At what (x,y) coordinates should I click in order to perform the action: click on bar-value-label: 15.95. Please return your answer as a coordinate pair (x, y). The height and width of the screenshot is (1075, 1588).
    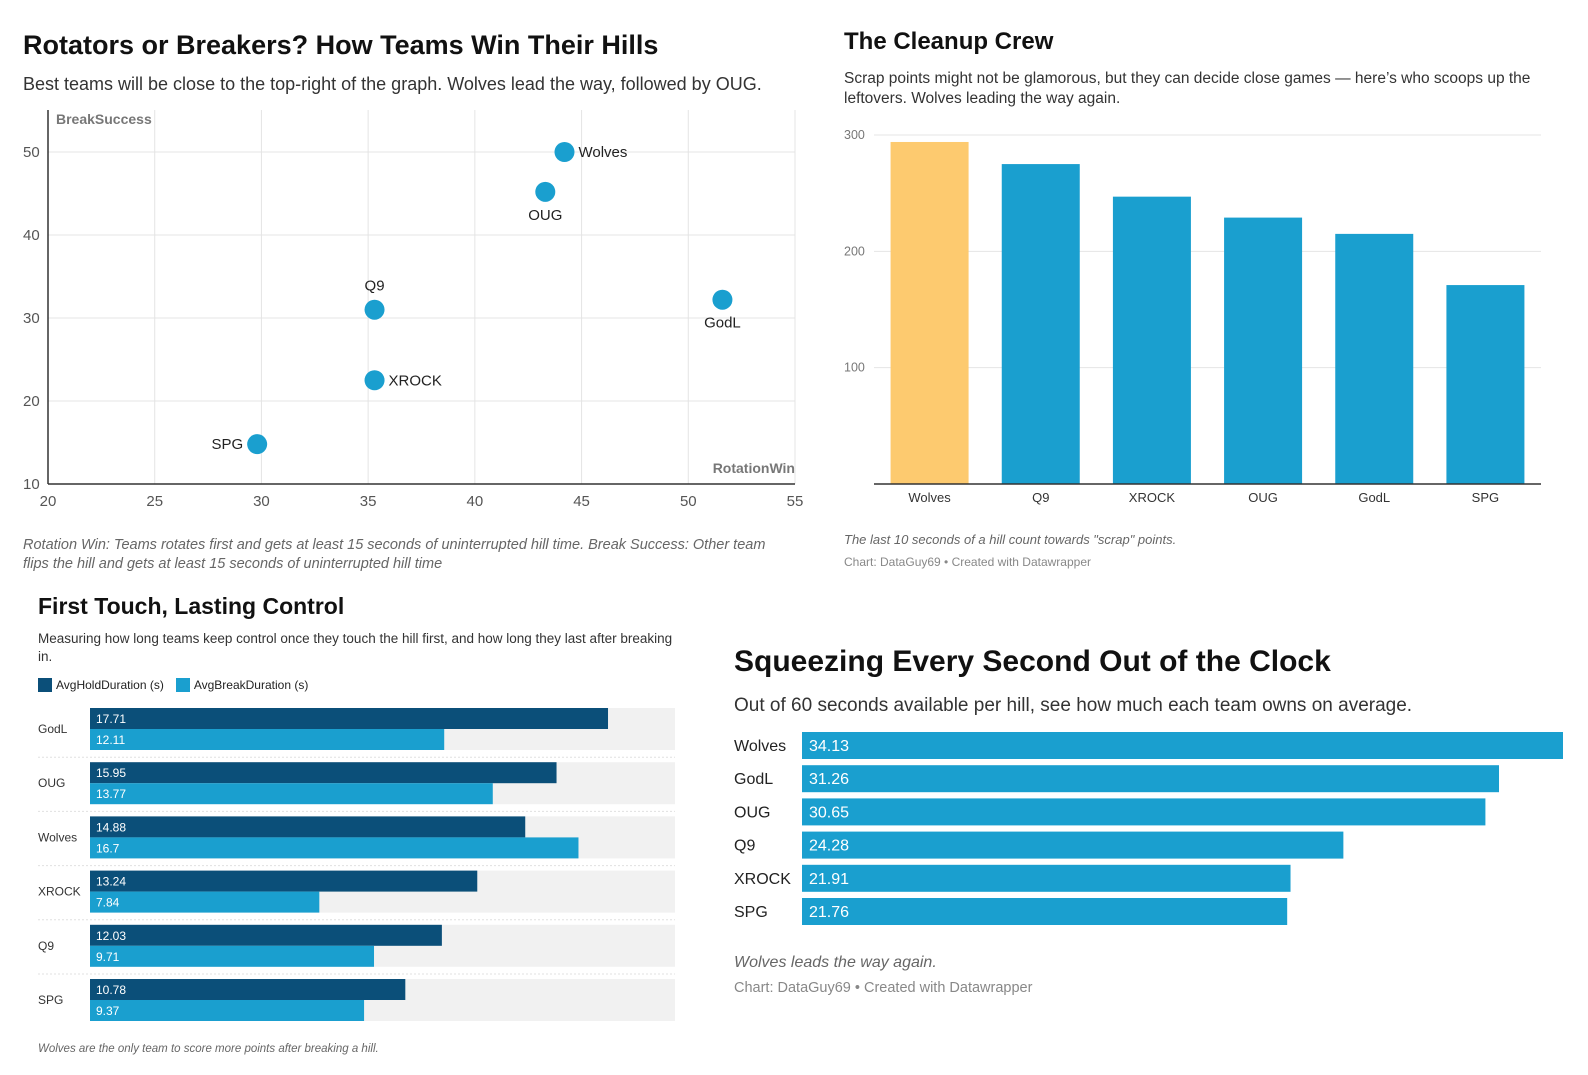
    Looking at the image, I should click on (111, 773).